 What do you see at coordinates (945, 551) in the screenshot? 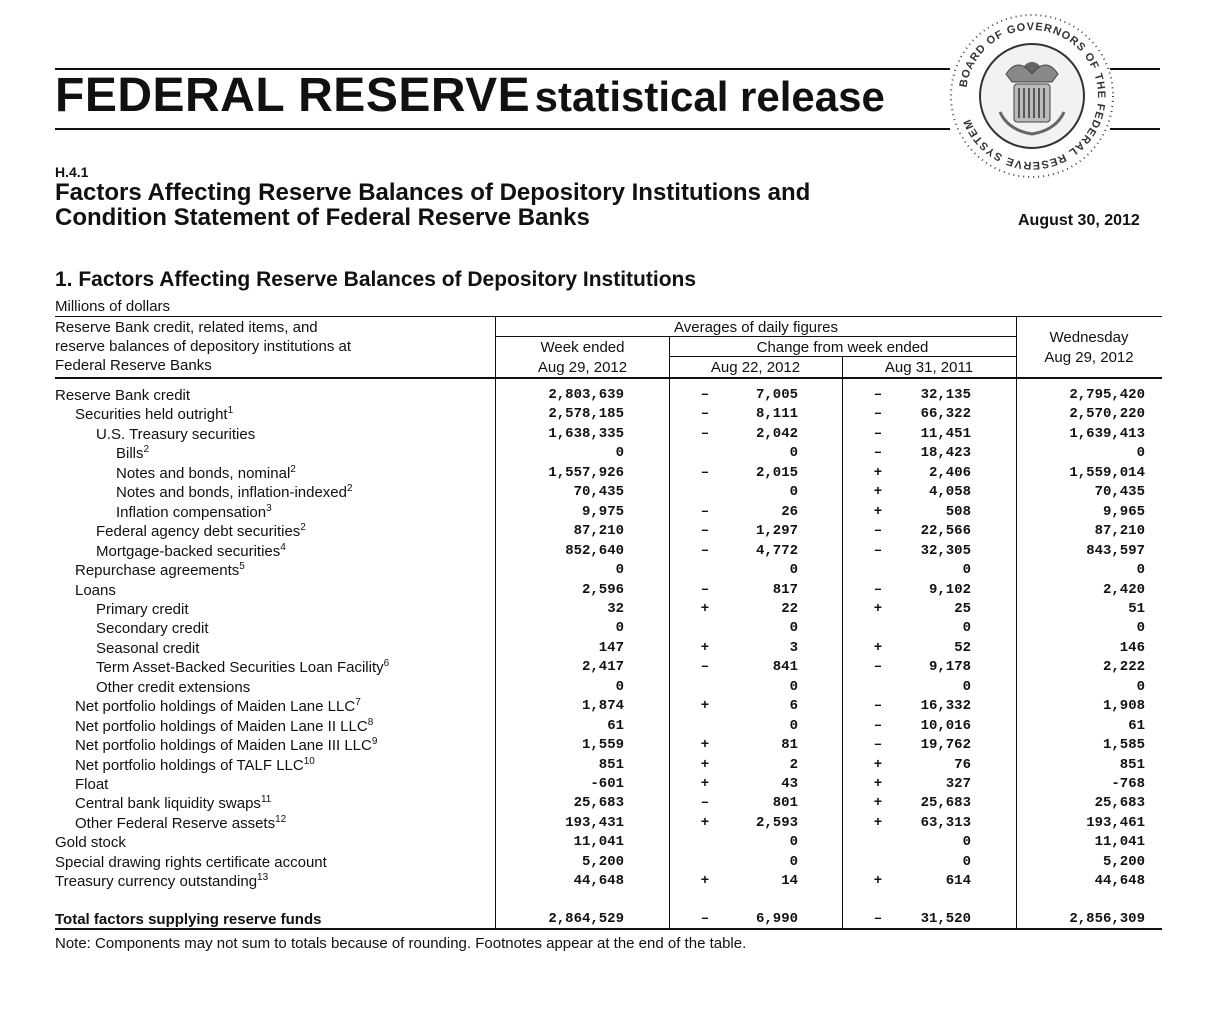
I see `change-2-value: 32,305` at bounding box center [945, 551].